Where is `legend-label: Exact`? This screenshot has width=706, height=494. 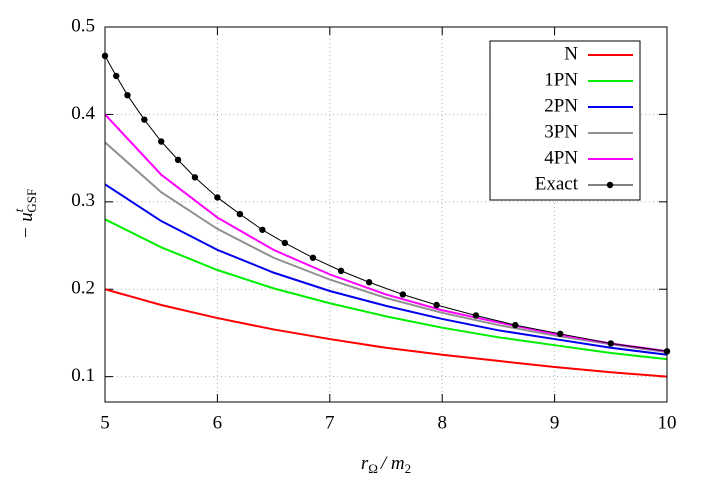 legend-label: Exact is located at coordinates (557, 183).